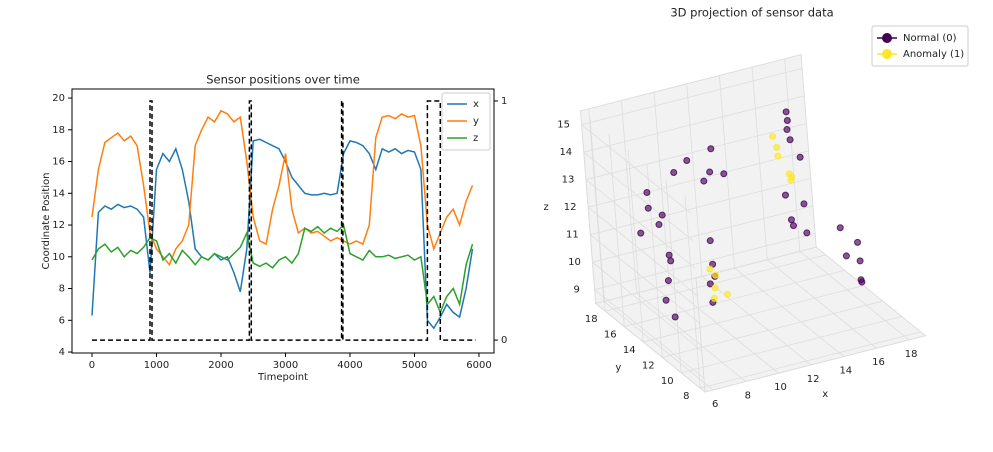  What do you see at coordinates (58, 98) in the screenshot?
I see `y-tick-label: 20` at bounding box center [58, 98].